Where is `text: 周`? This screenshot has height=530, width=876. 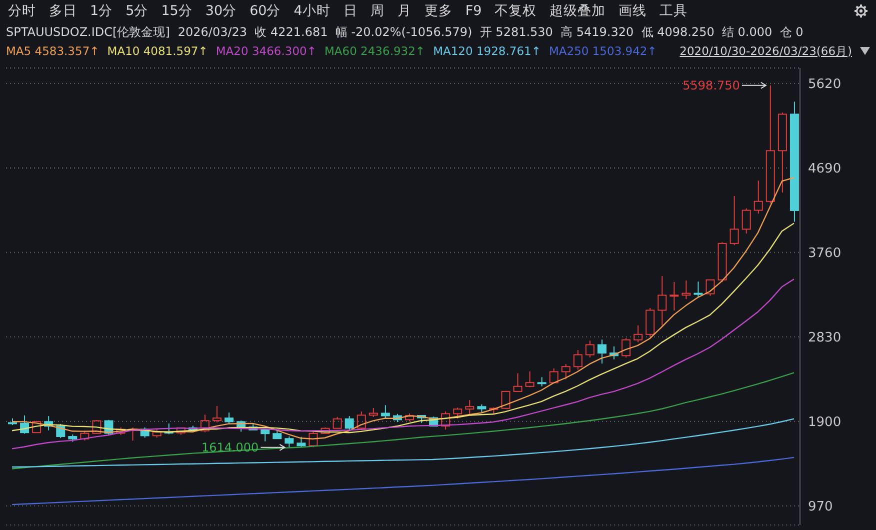
text: 周 is located at coordinates (377, 11).